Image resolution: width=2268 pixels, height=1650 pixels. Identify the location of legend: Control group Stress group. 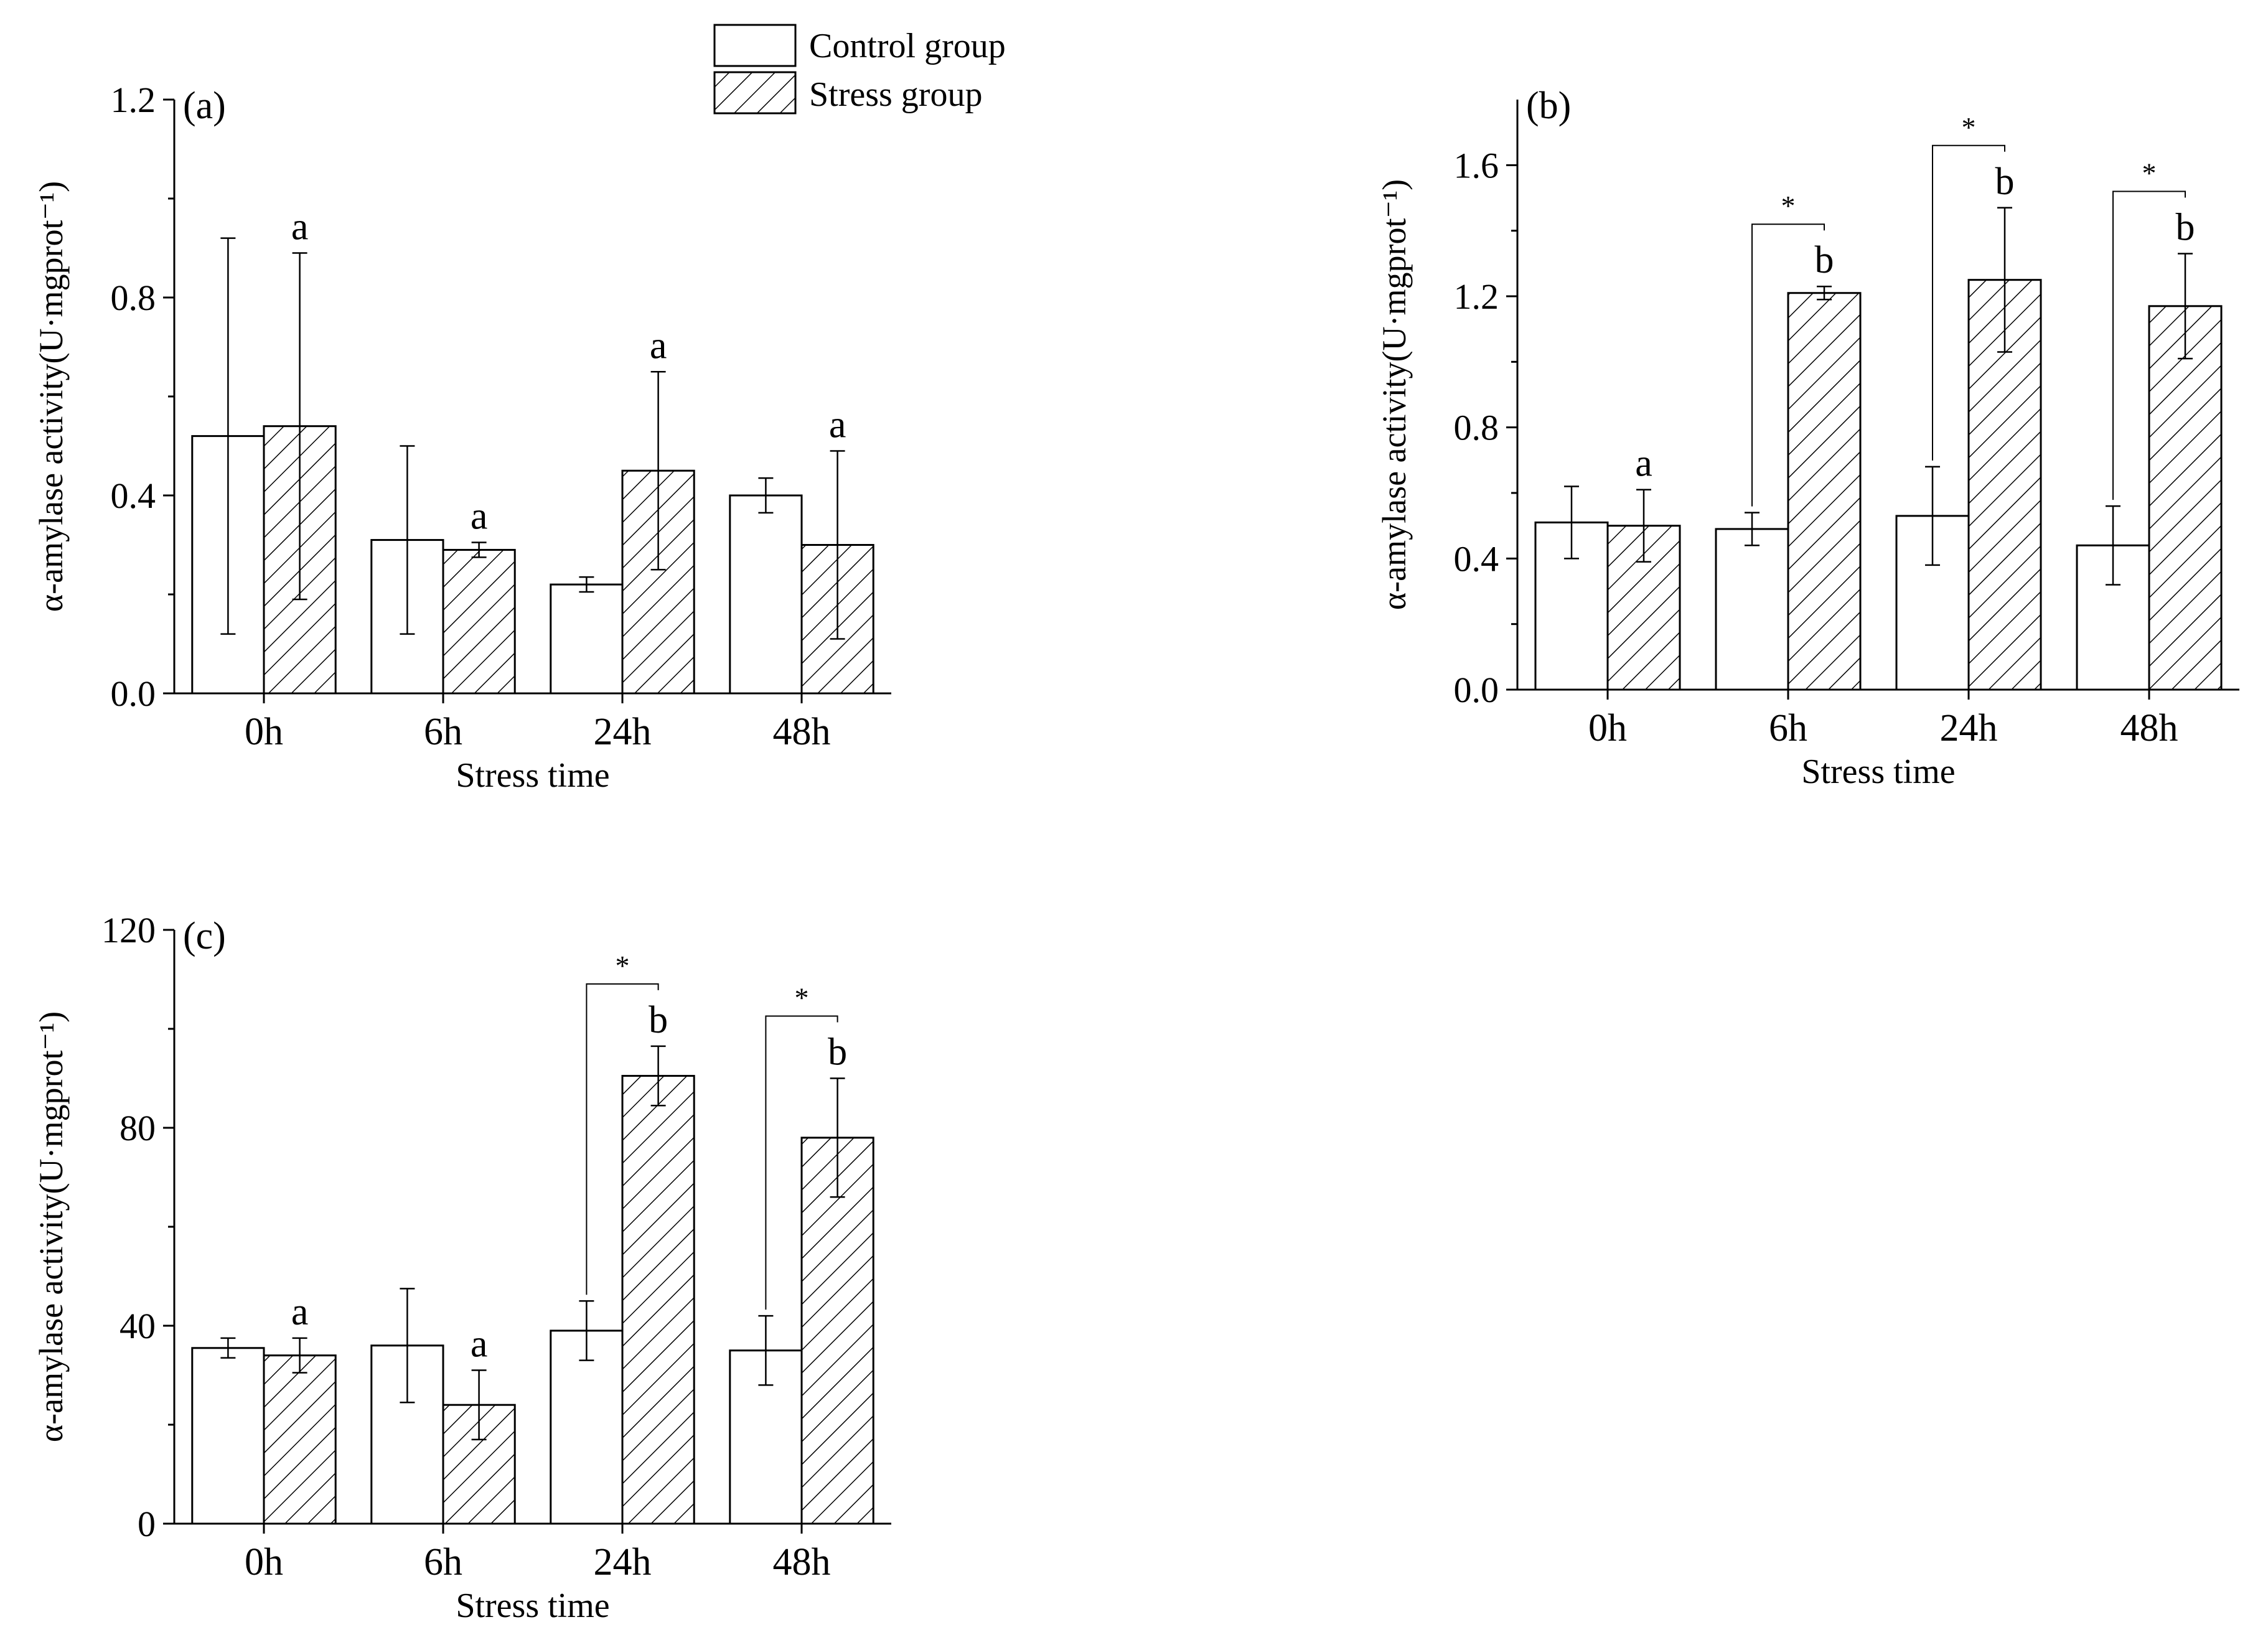
(859, 69).